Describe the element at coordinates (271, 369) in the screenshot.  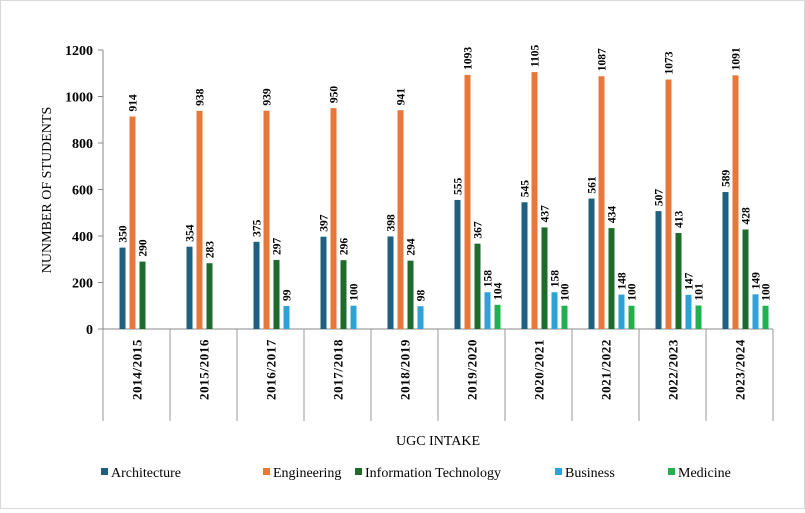
I see `x-tick-label: 2016/2017` at that location.